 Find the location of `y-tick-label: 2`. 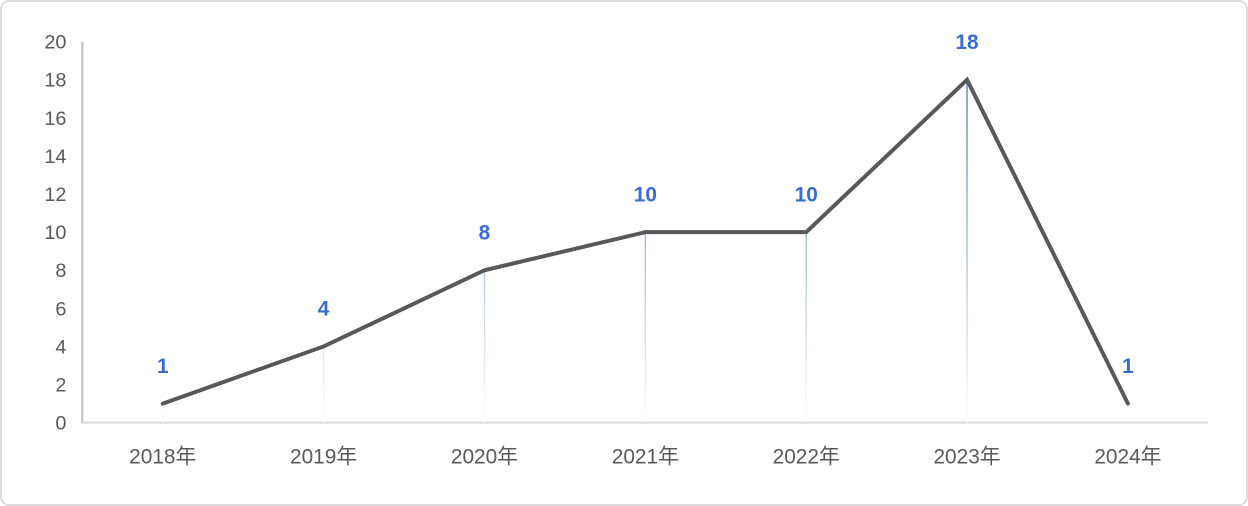

y-tick-label: 2 is located at coordinates (60, 385).